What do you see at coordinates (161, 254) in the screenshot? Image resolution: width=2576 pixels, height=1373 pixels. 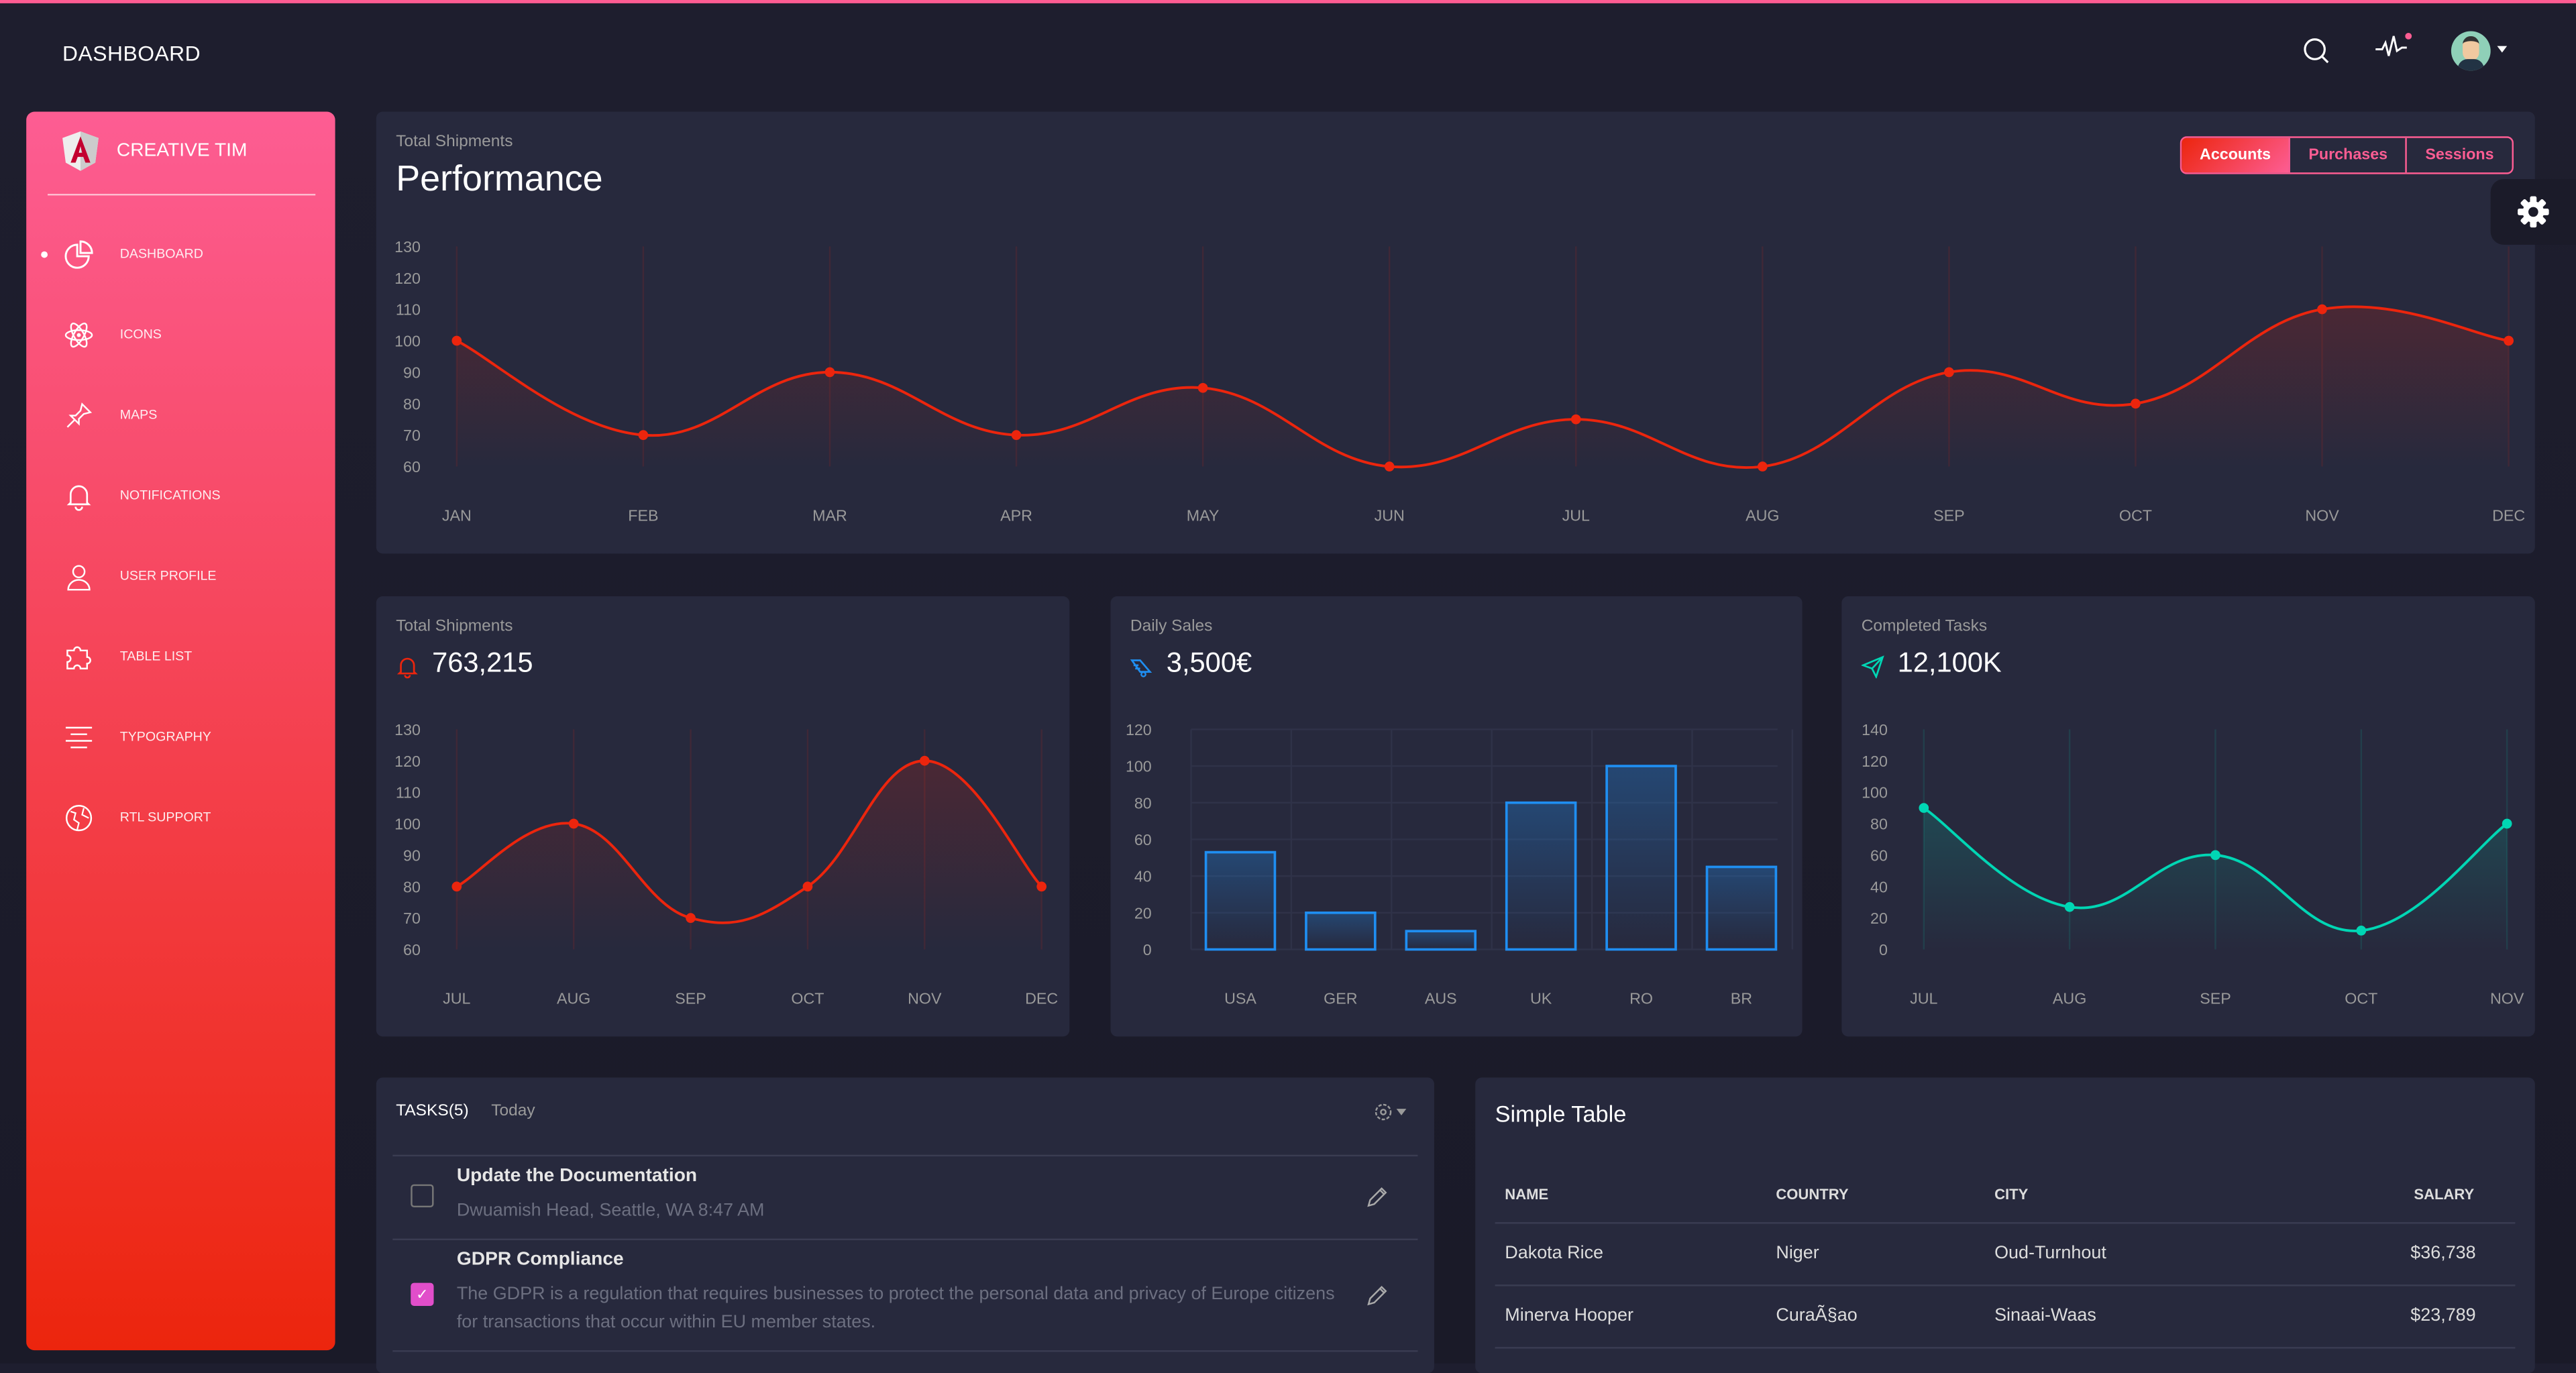 I see `sidebar-item-label: DASHBOARD` at bounding box center [161, 254].